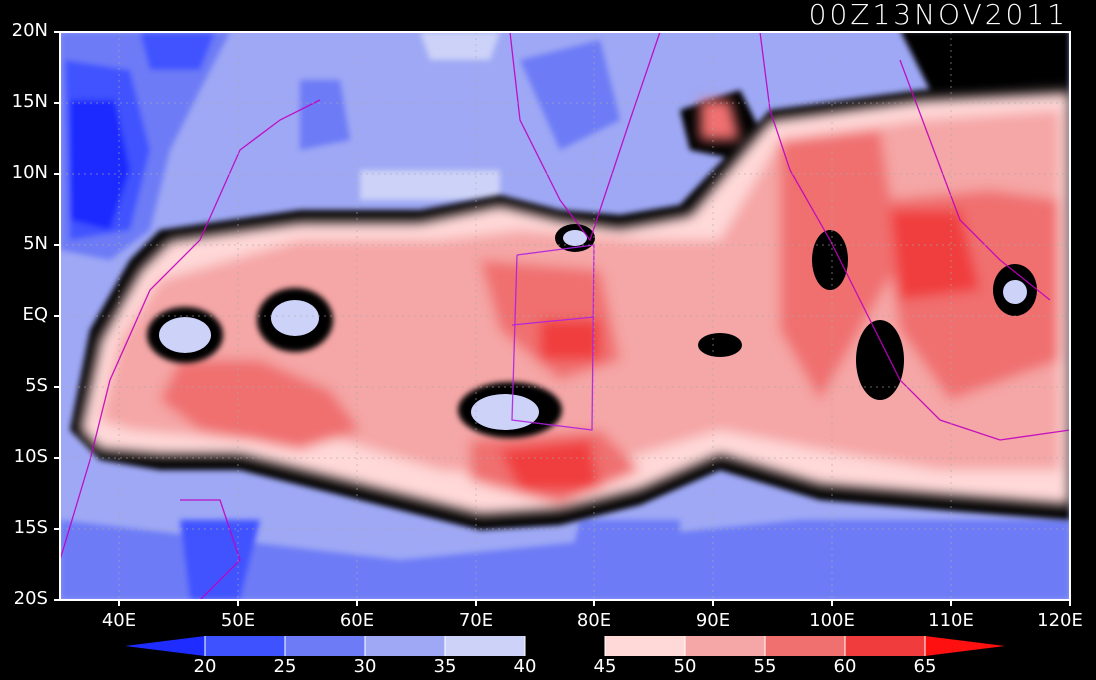  Describe the element at coordinates (205, 666) in the screenshot. I see `colorbar-label: 20` at that location.